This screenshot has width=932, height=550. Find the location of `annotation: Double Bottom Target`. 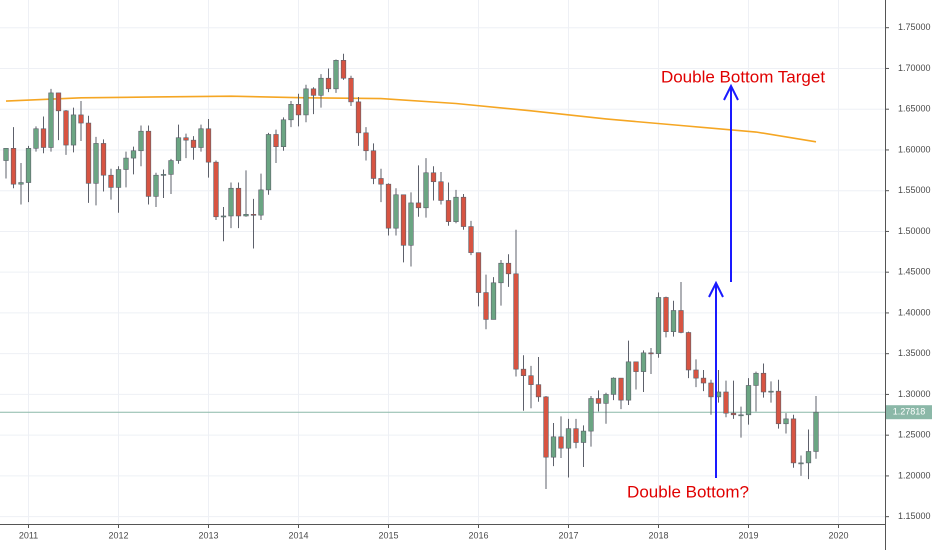

annotation: Double Bottom Target is located at coordinates (743, 76).